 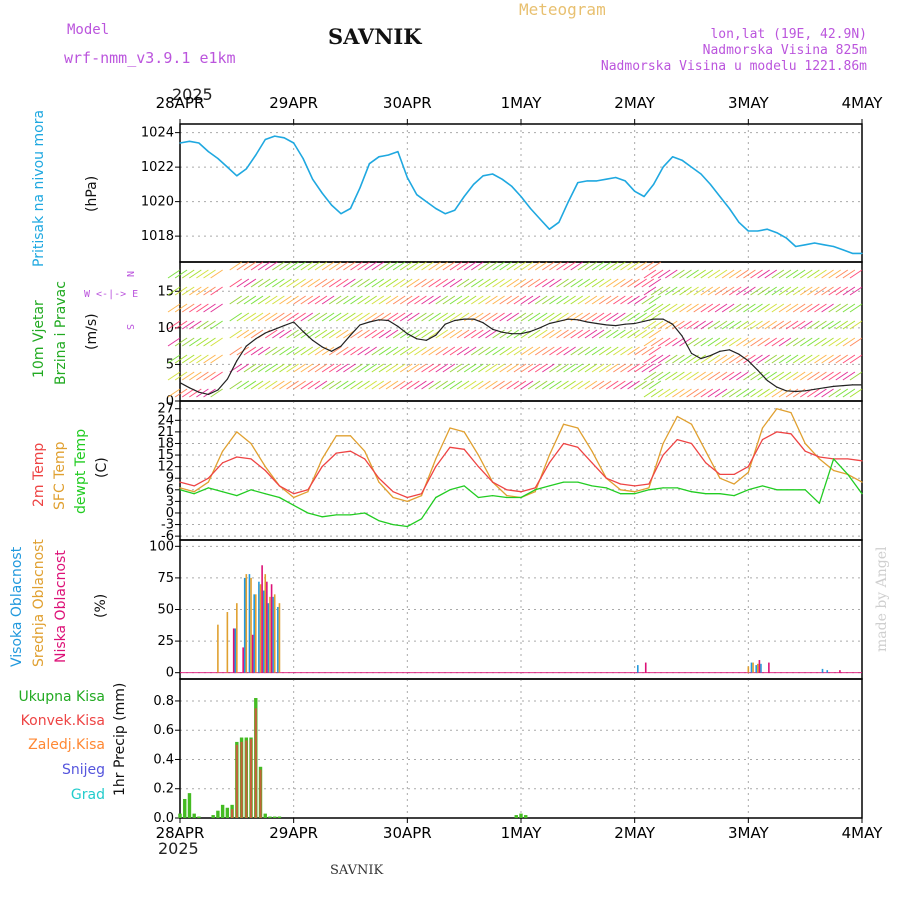 I want to click on precip-bar, so click(x=251, y=778).